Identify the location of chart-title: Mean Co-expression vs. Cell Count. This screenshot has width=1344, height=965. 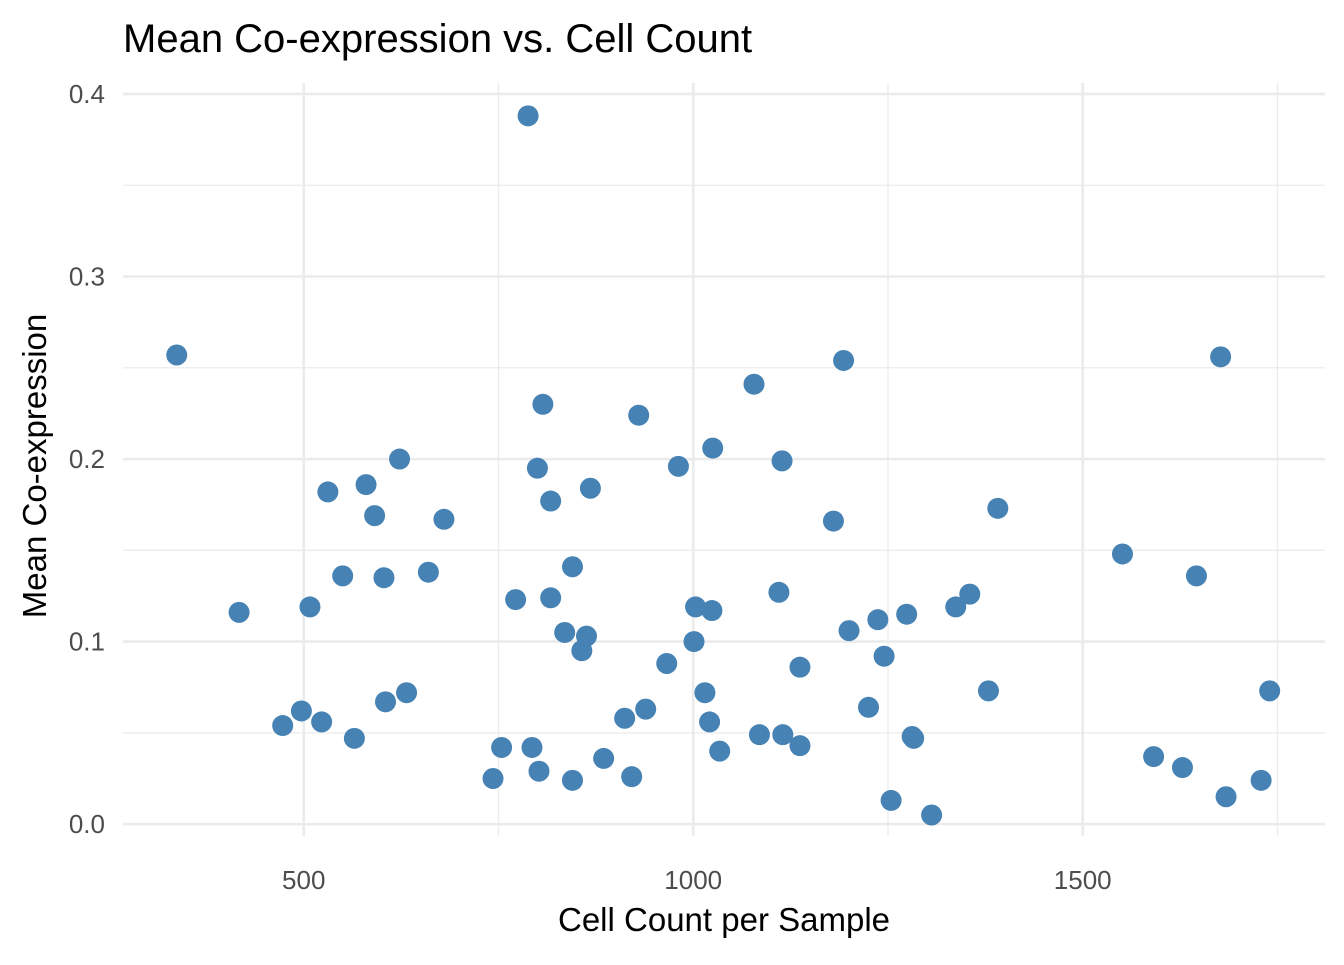
(437, 39).